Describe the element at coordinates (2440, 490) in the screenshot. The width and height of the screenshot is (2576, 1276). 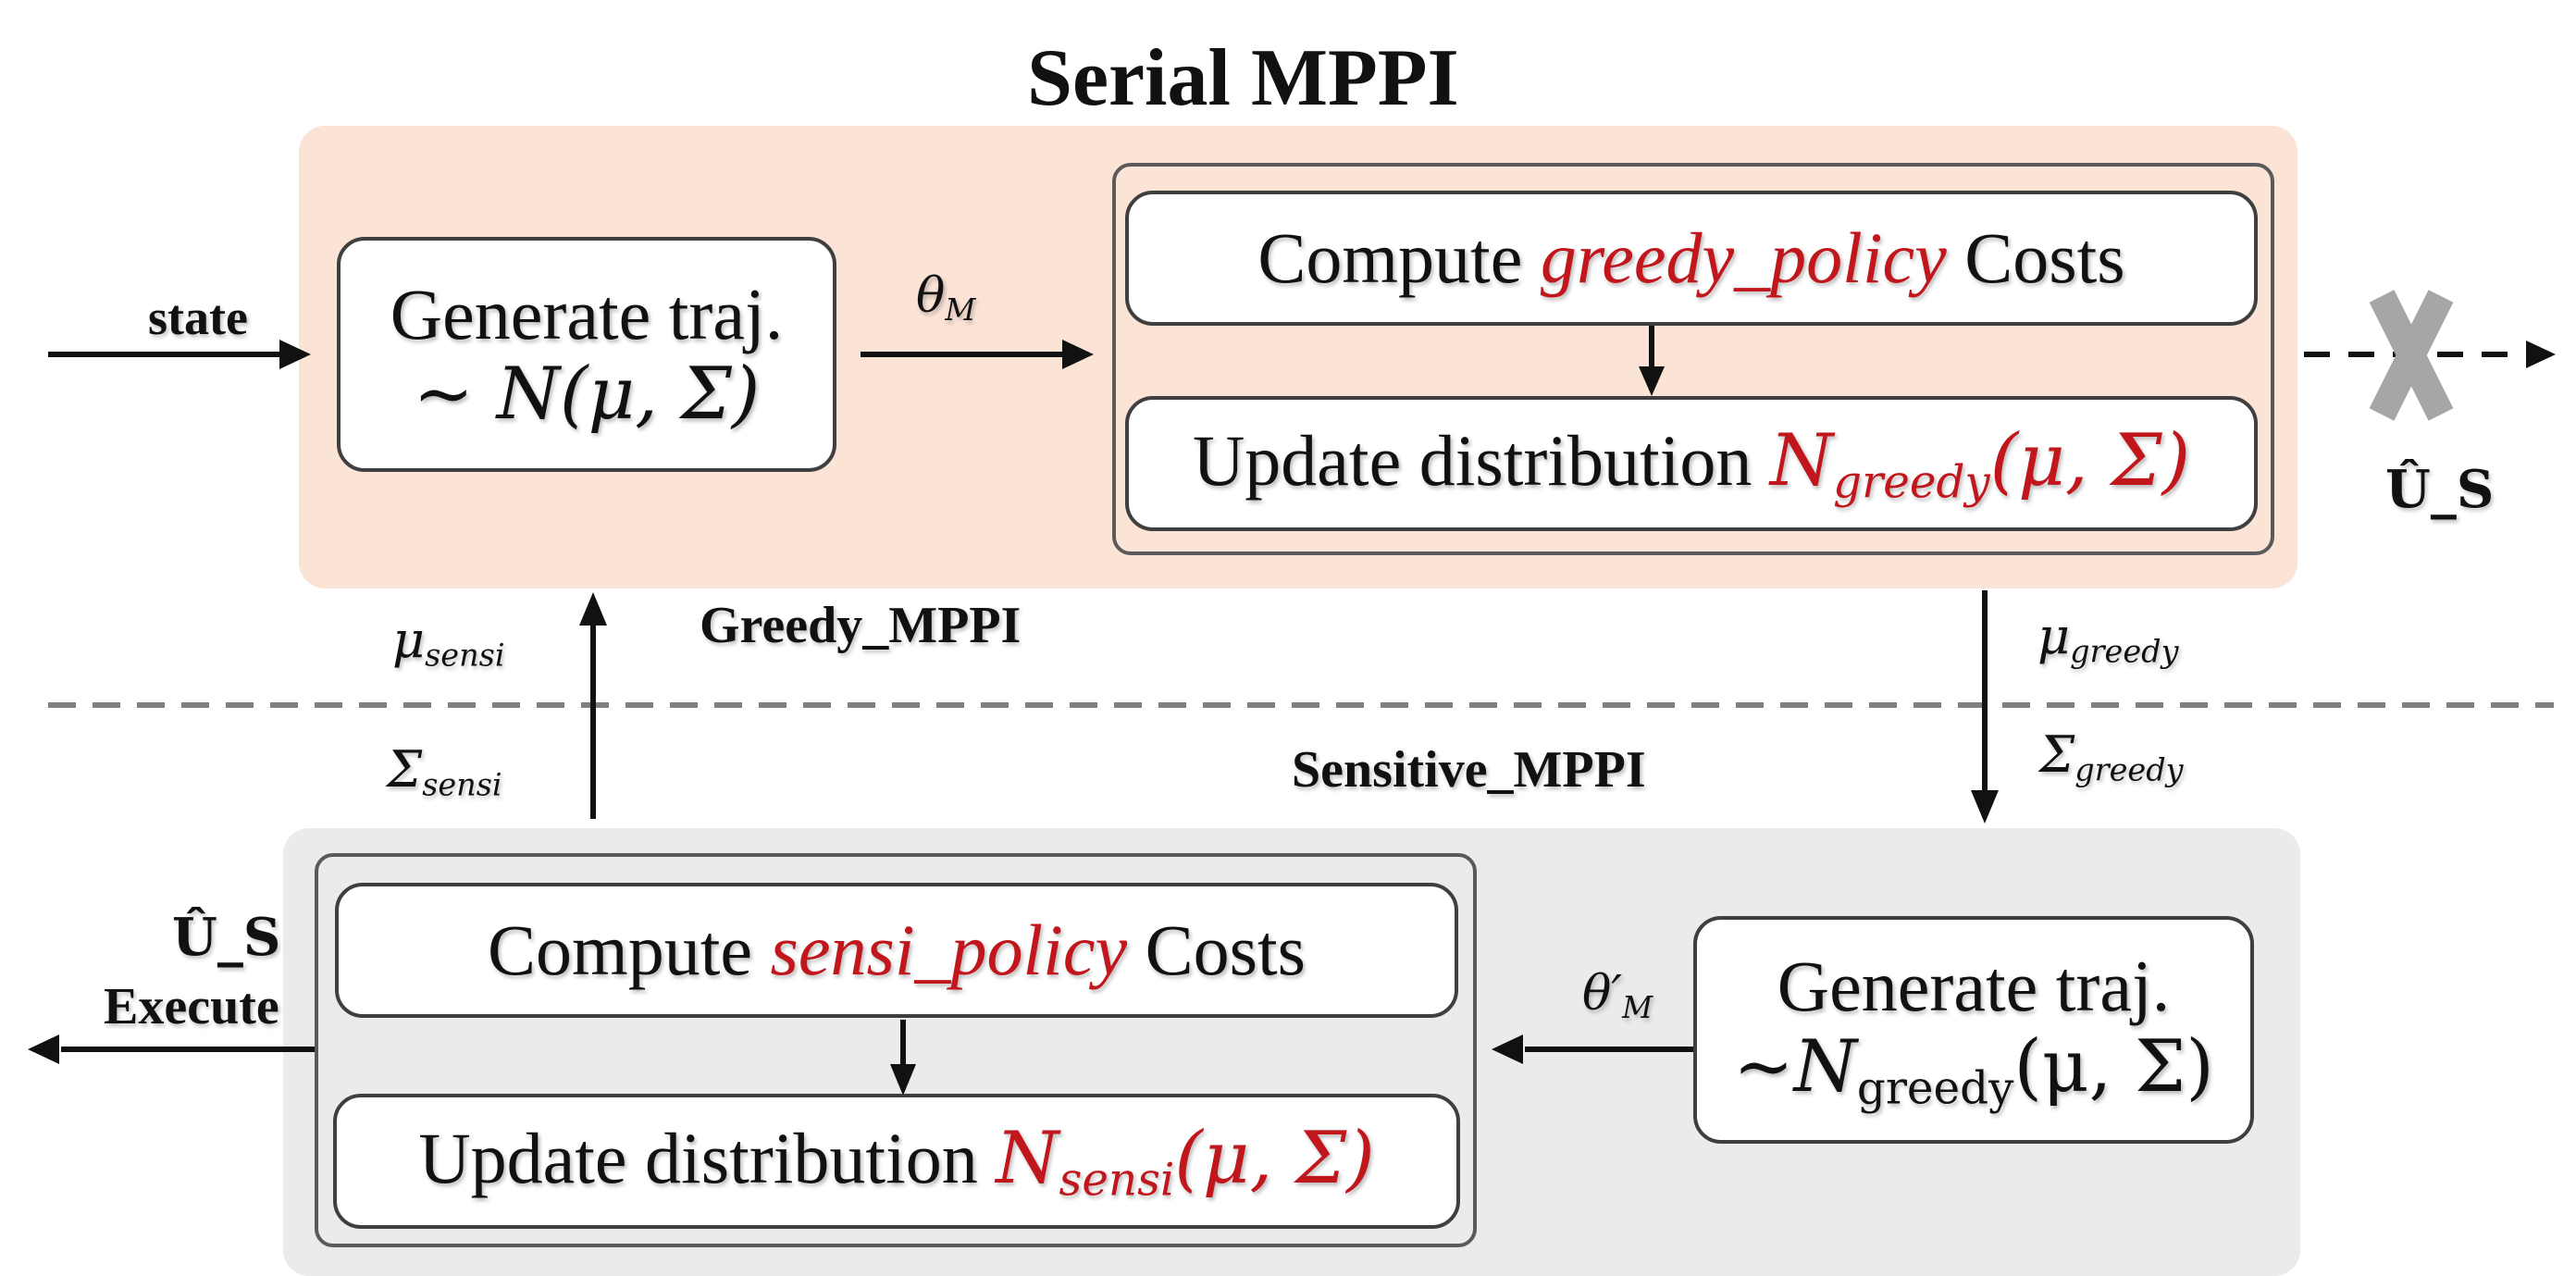
I see `greedy-output-label: Û_S` at that location.